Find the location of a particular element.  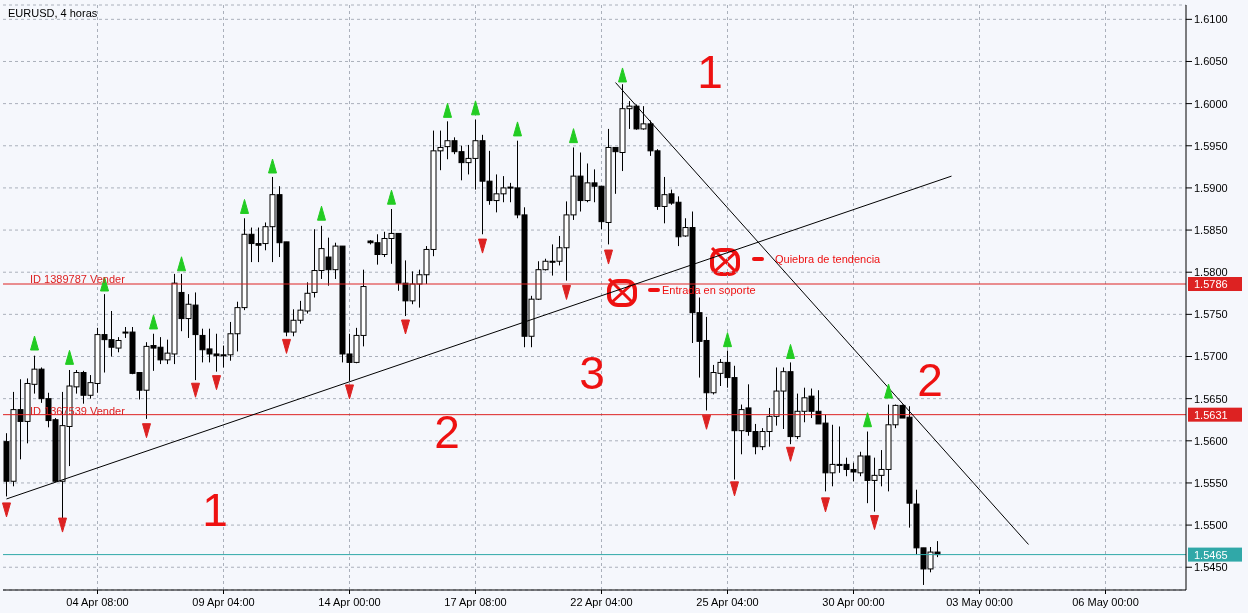

y-tick-label: 1.5850 is located at coordinates (1211, 229).